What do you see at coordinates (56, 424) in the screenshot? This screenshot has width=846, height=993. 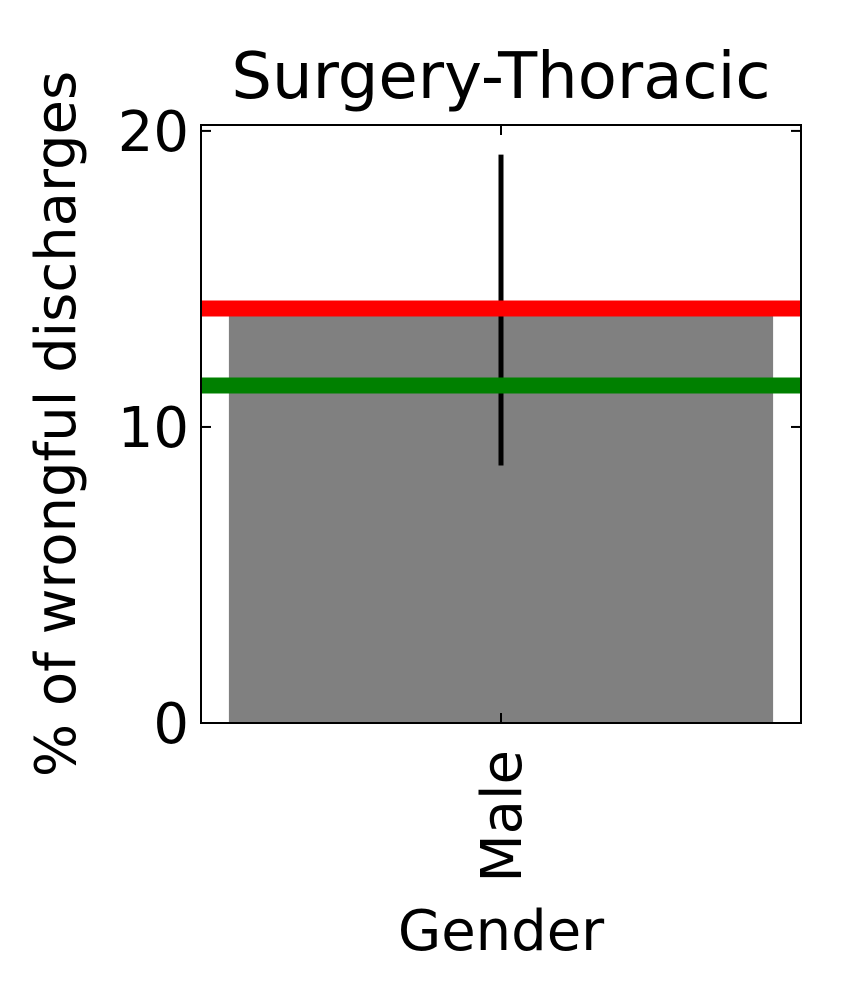 I see `y-axis-label: % of wrongful discharges` at bounding box center [56, 424].